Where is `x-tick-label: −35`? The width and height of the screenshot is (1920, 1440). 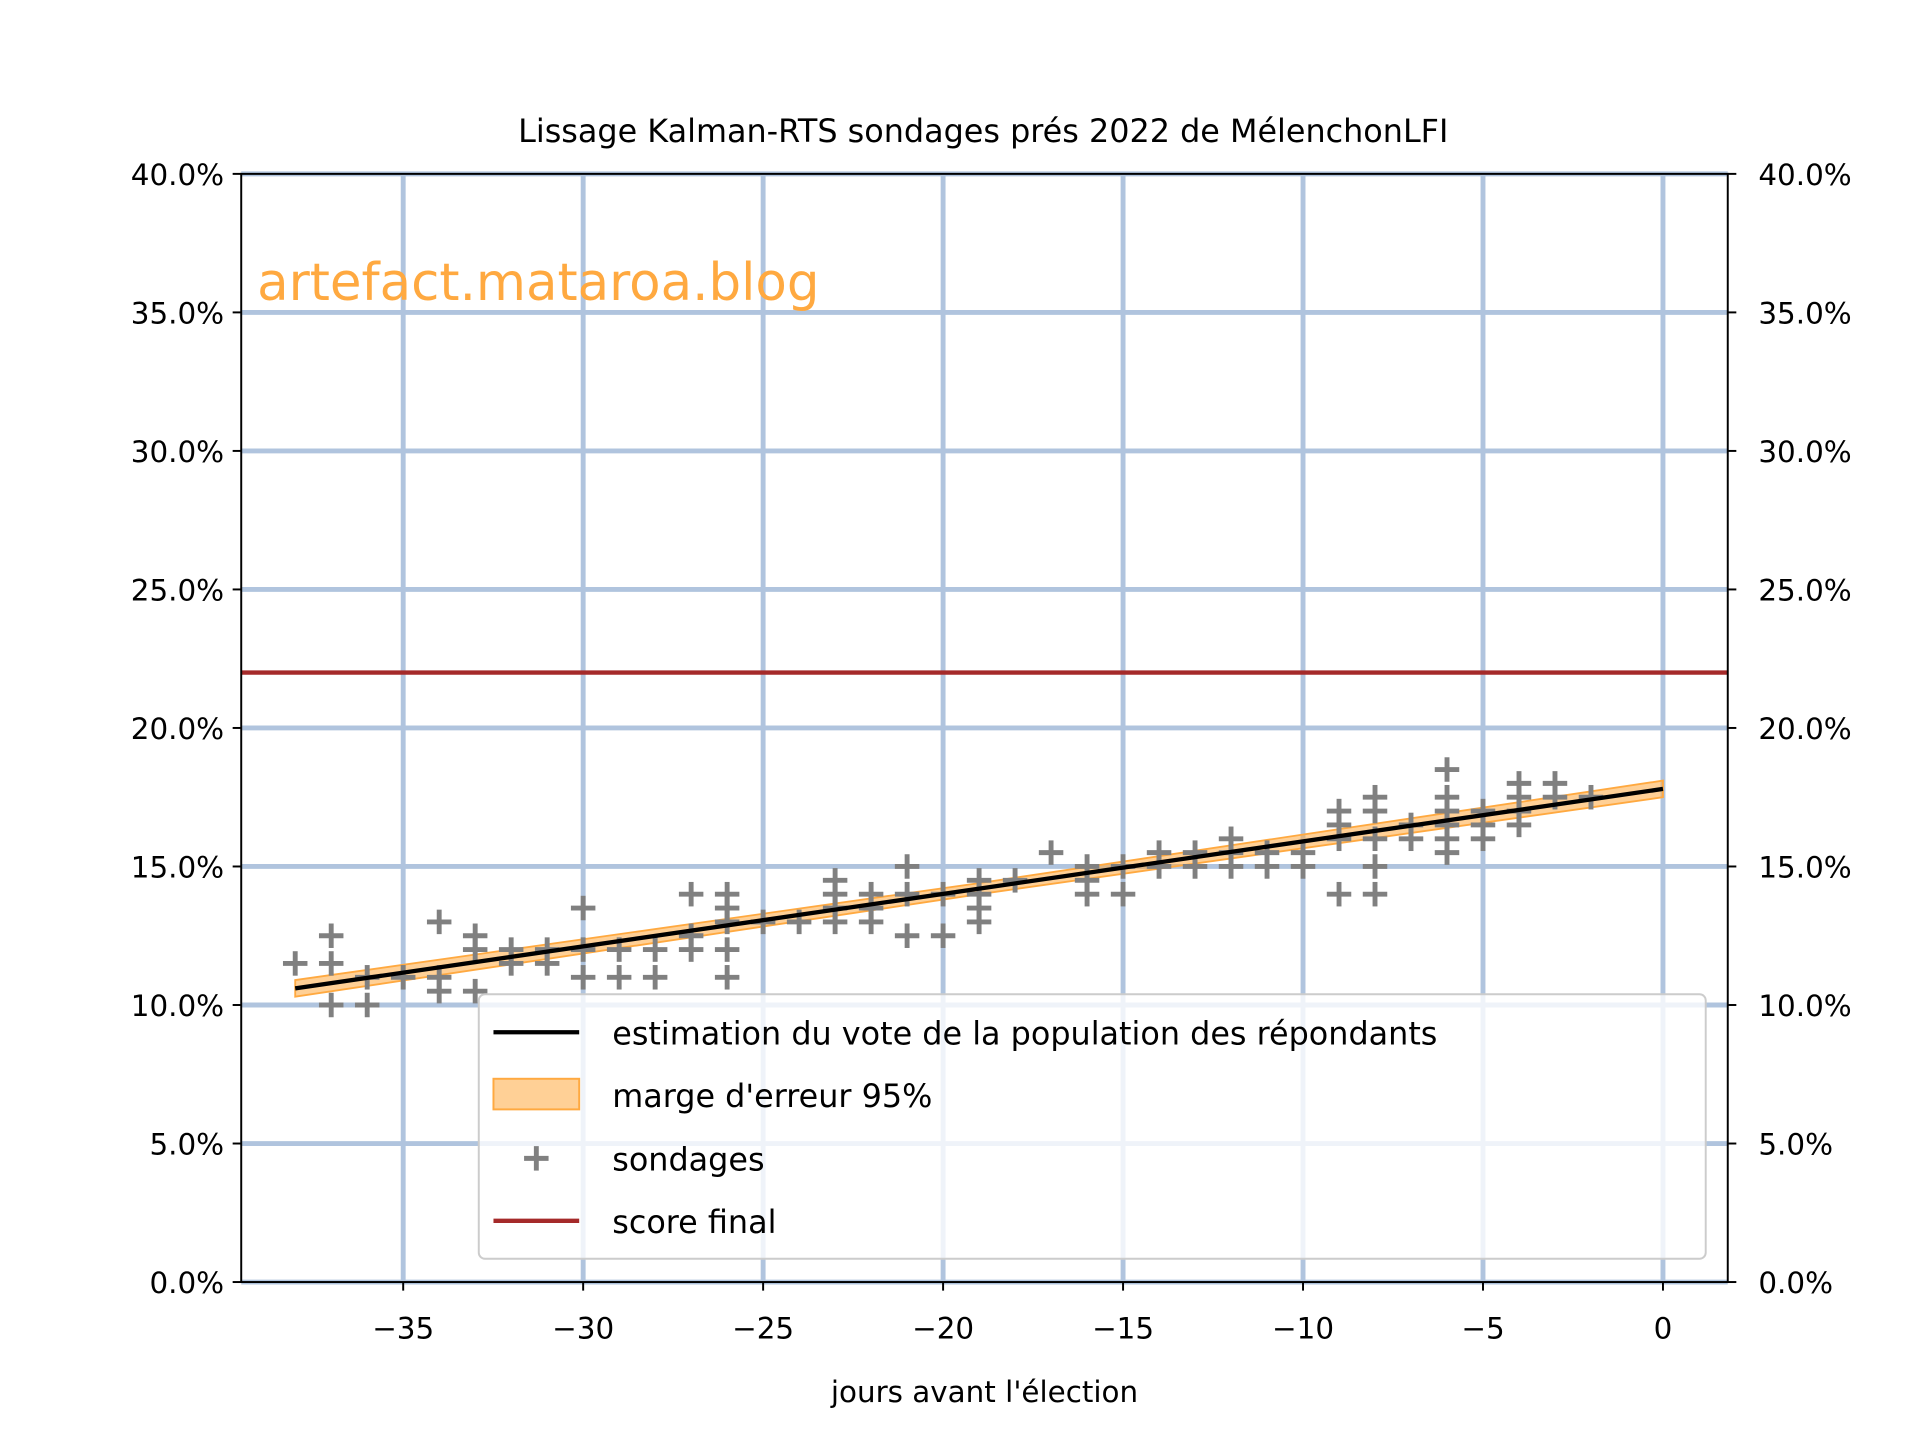 x-tick-label: −35 is located at coordinates (403, 1328).